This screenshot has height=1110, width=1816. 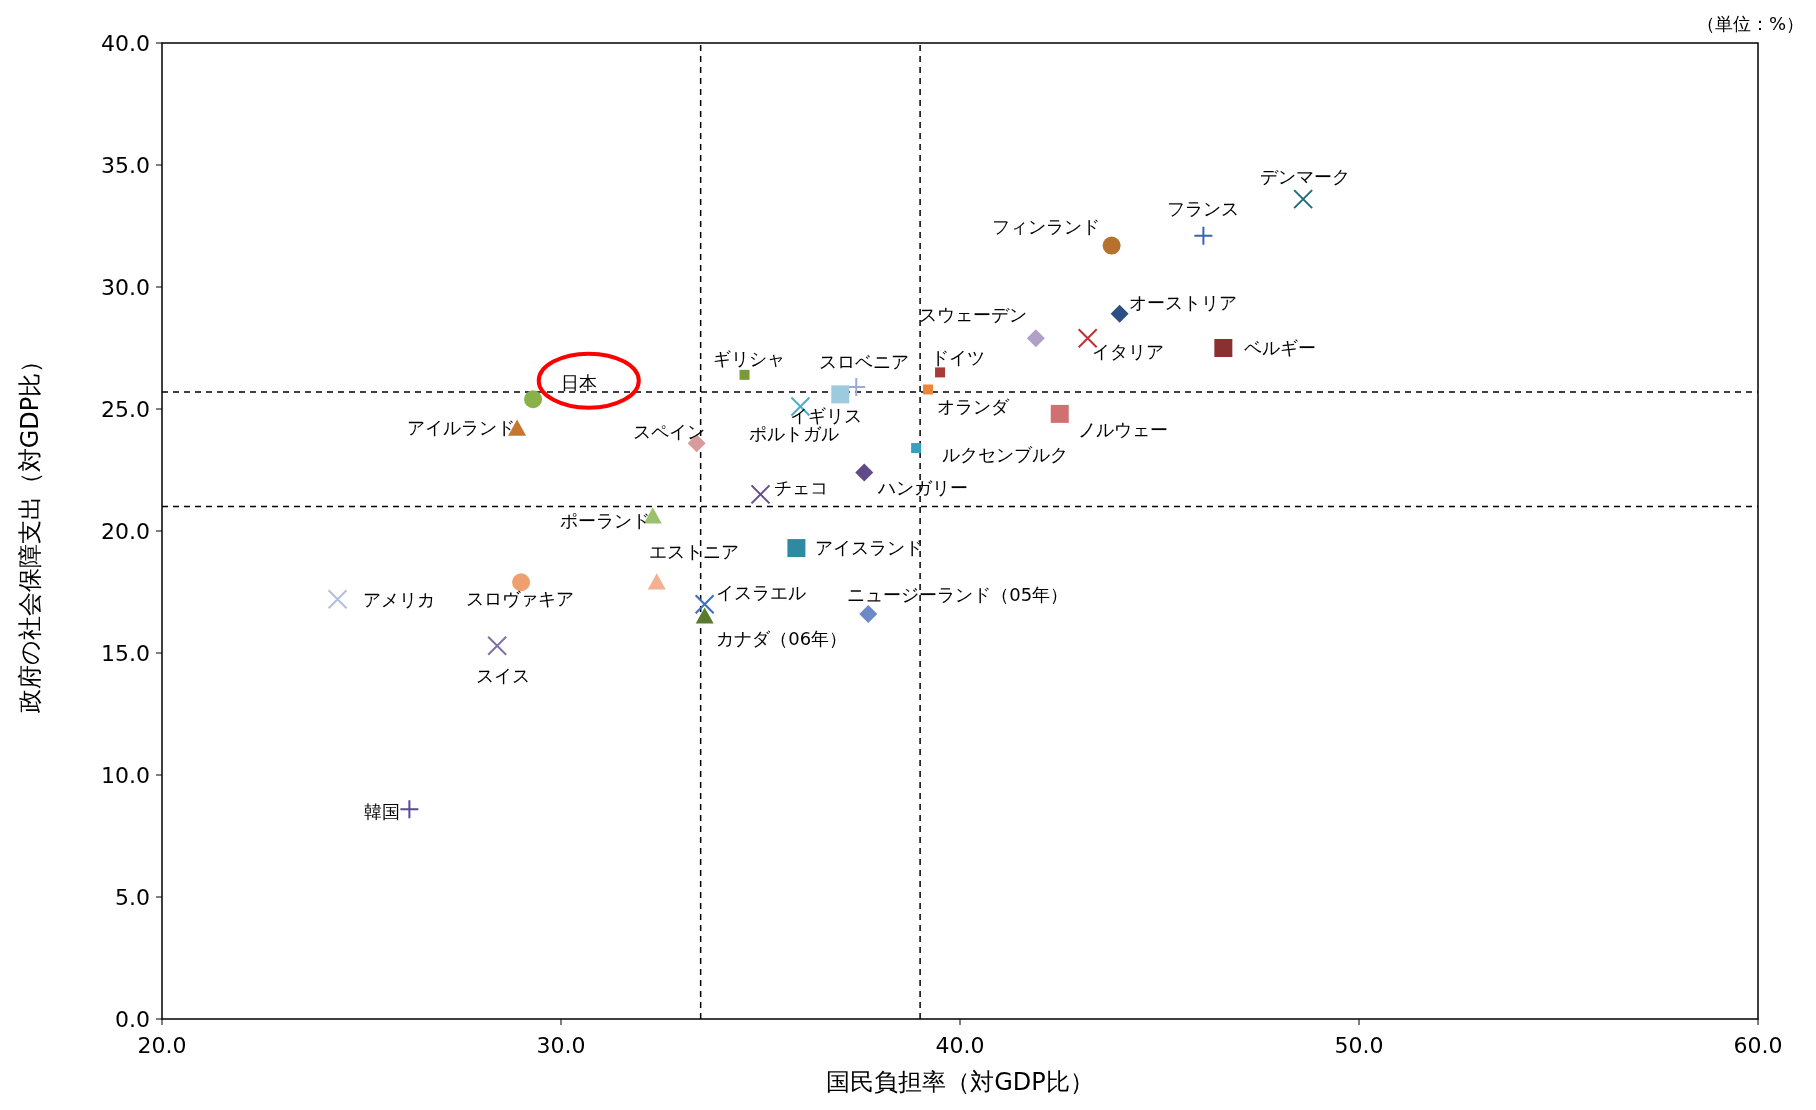 I want to click on y-tick-label: 40.0, so click(x=125, y=43).